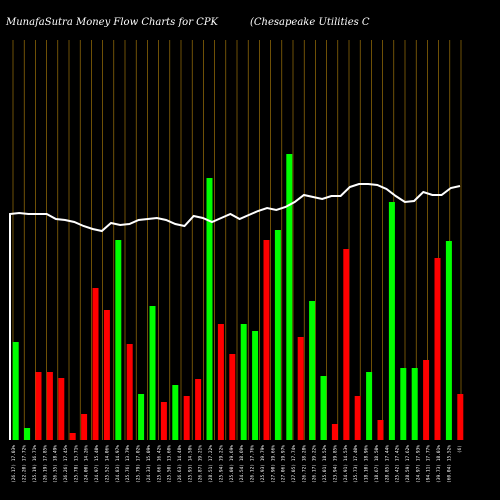  Describe the element at coordinates (263, 464) in the screenshot. I see `x-tick-label: (25.93) 19.79%` at that location.